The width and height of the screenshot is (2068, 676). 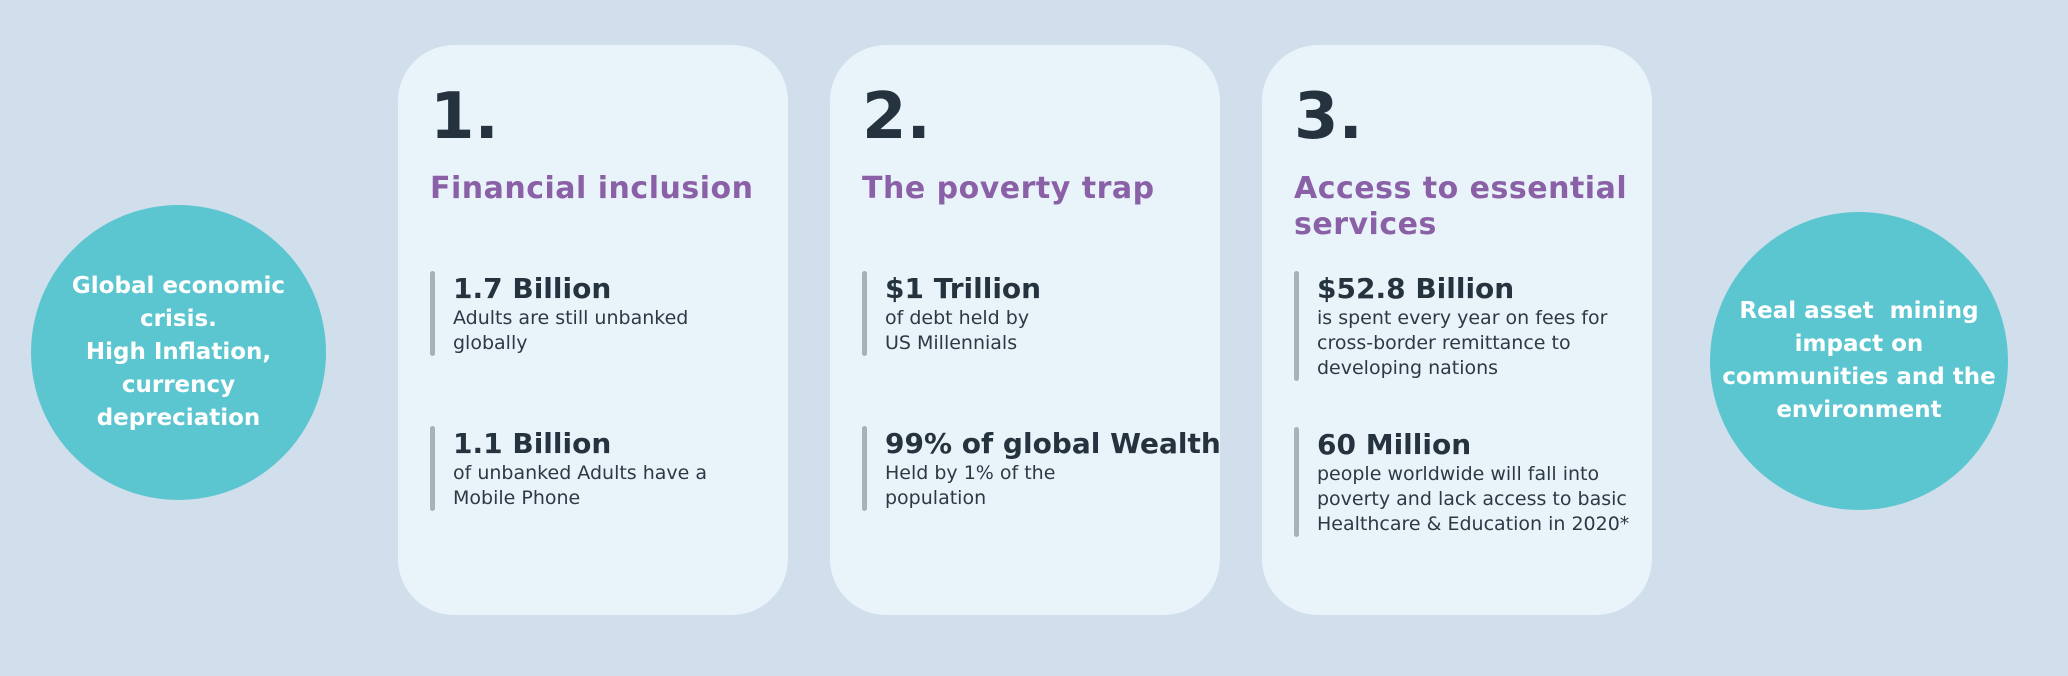 What do you see at coordinates (1394, 445) in the screenshot?
I see `stat-value: 60 Million` at bounding box center [1394, 445].